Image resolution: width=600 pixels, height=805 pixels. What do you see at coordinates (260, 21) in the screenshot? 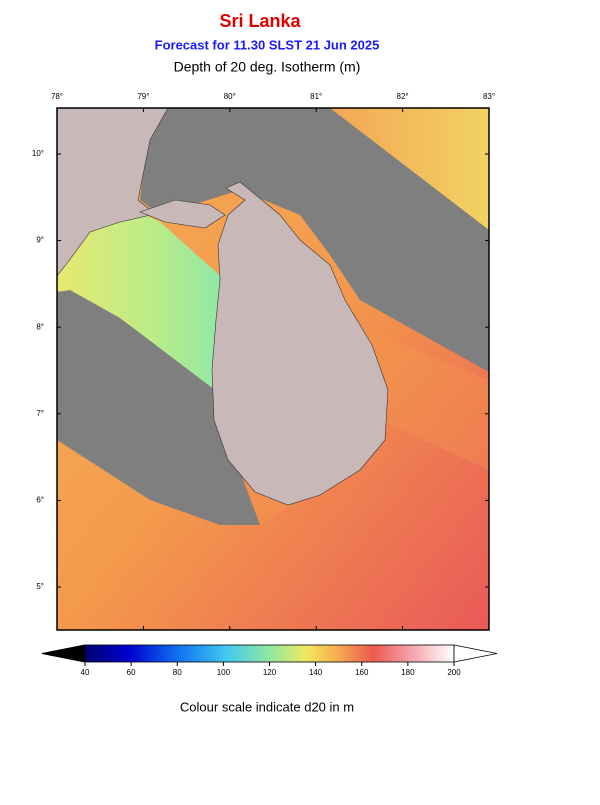
I see `title: Sri Lanka` at bounding box center [260, 21].